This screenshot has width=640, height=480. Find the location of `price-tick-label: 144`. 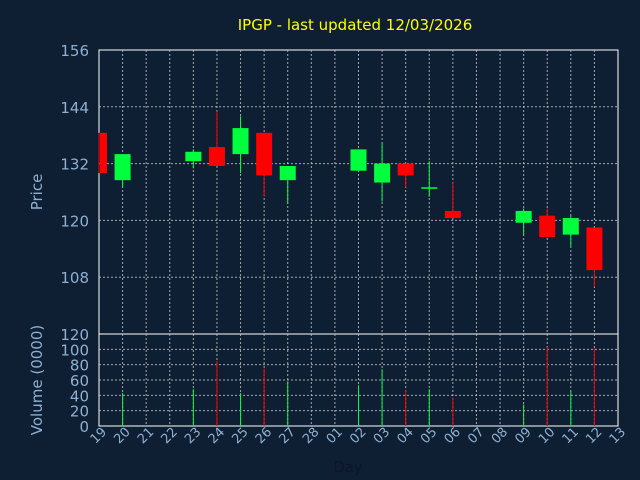

price-tick-label: 144 is located at coordinates (74, 108).